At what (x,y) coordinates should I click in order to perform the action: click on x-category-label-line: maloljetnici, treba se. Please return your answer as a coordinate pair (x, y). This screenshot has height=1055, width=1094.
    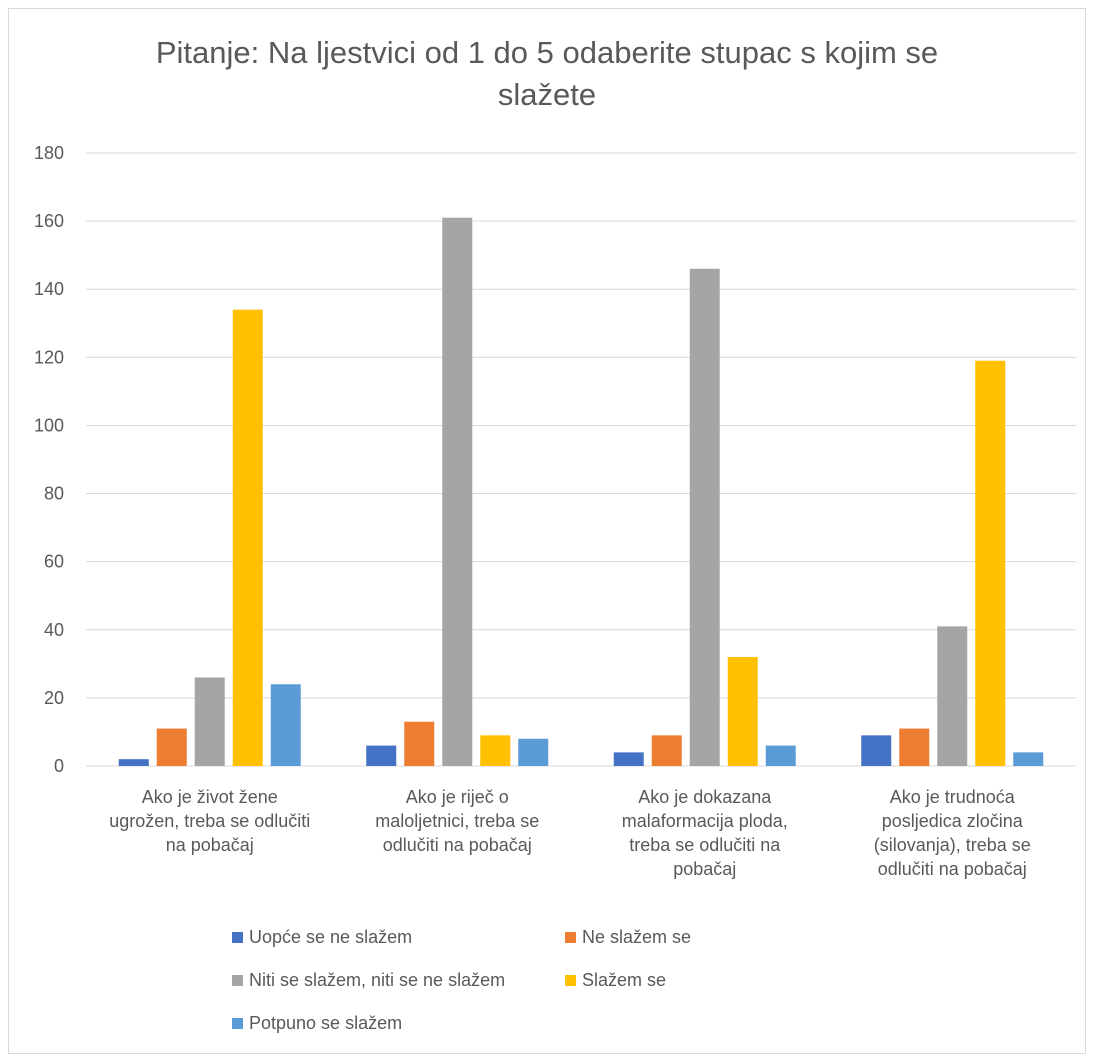
    Looking at the image, I should click on (457, 821).